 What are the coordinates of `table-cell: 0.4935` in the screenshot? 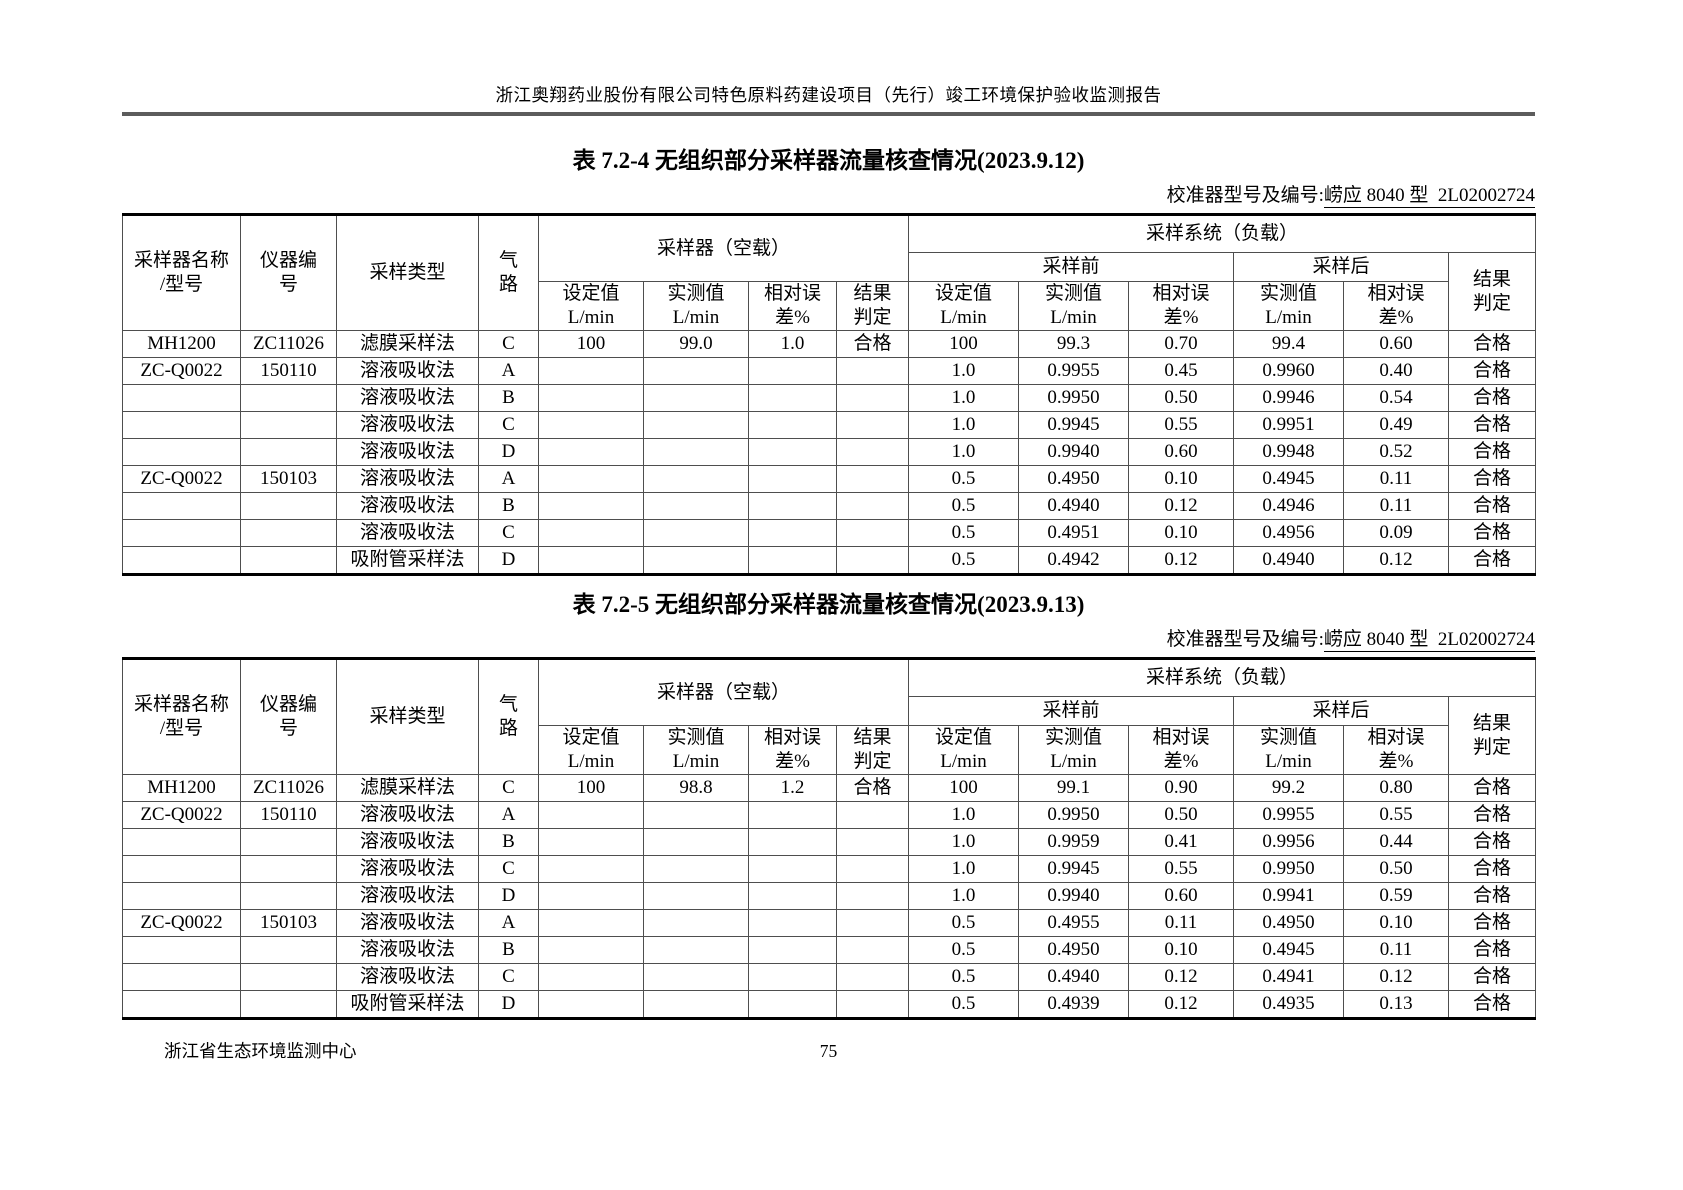 It's located at (1289, 1004).